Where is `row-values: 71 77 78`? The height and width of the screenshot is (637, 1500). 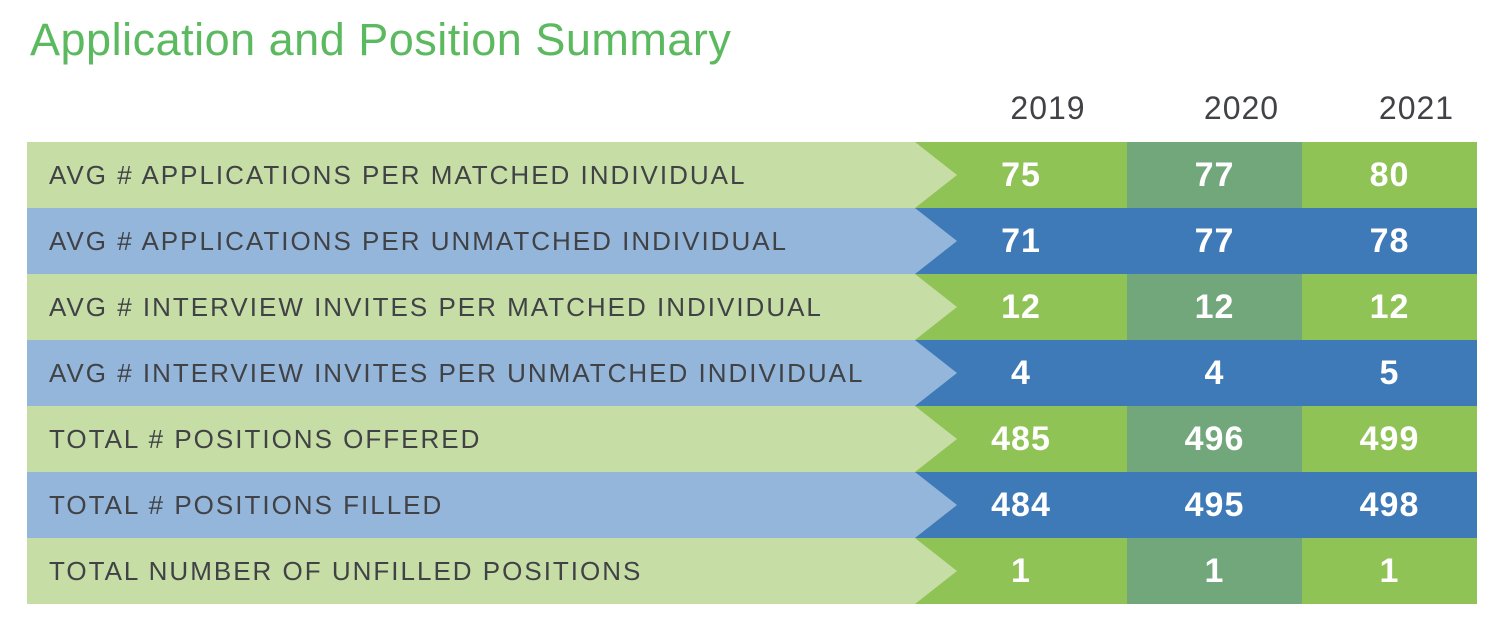 row-values: 71 77 78 is located at coordinates (1196, 241).